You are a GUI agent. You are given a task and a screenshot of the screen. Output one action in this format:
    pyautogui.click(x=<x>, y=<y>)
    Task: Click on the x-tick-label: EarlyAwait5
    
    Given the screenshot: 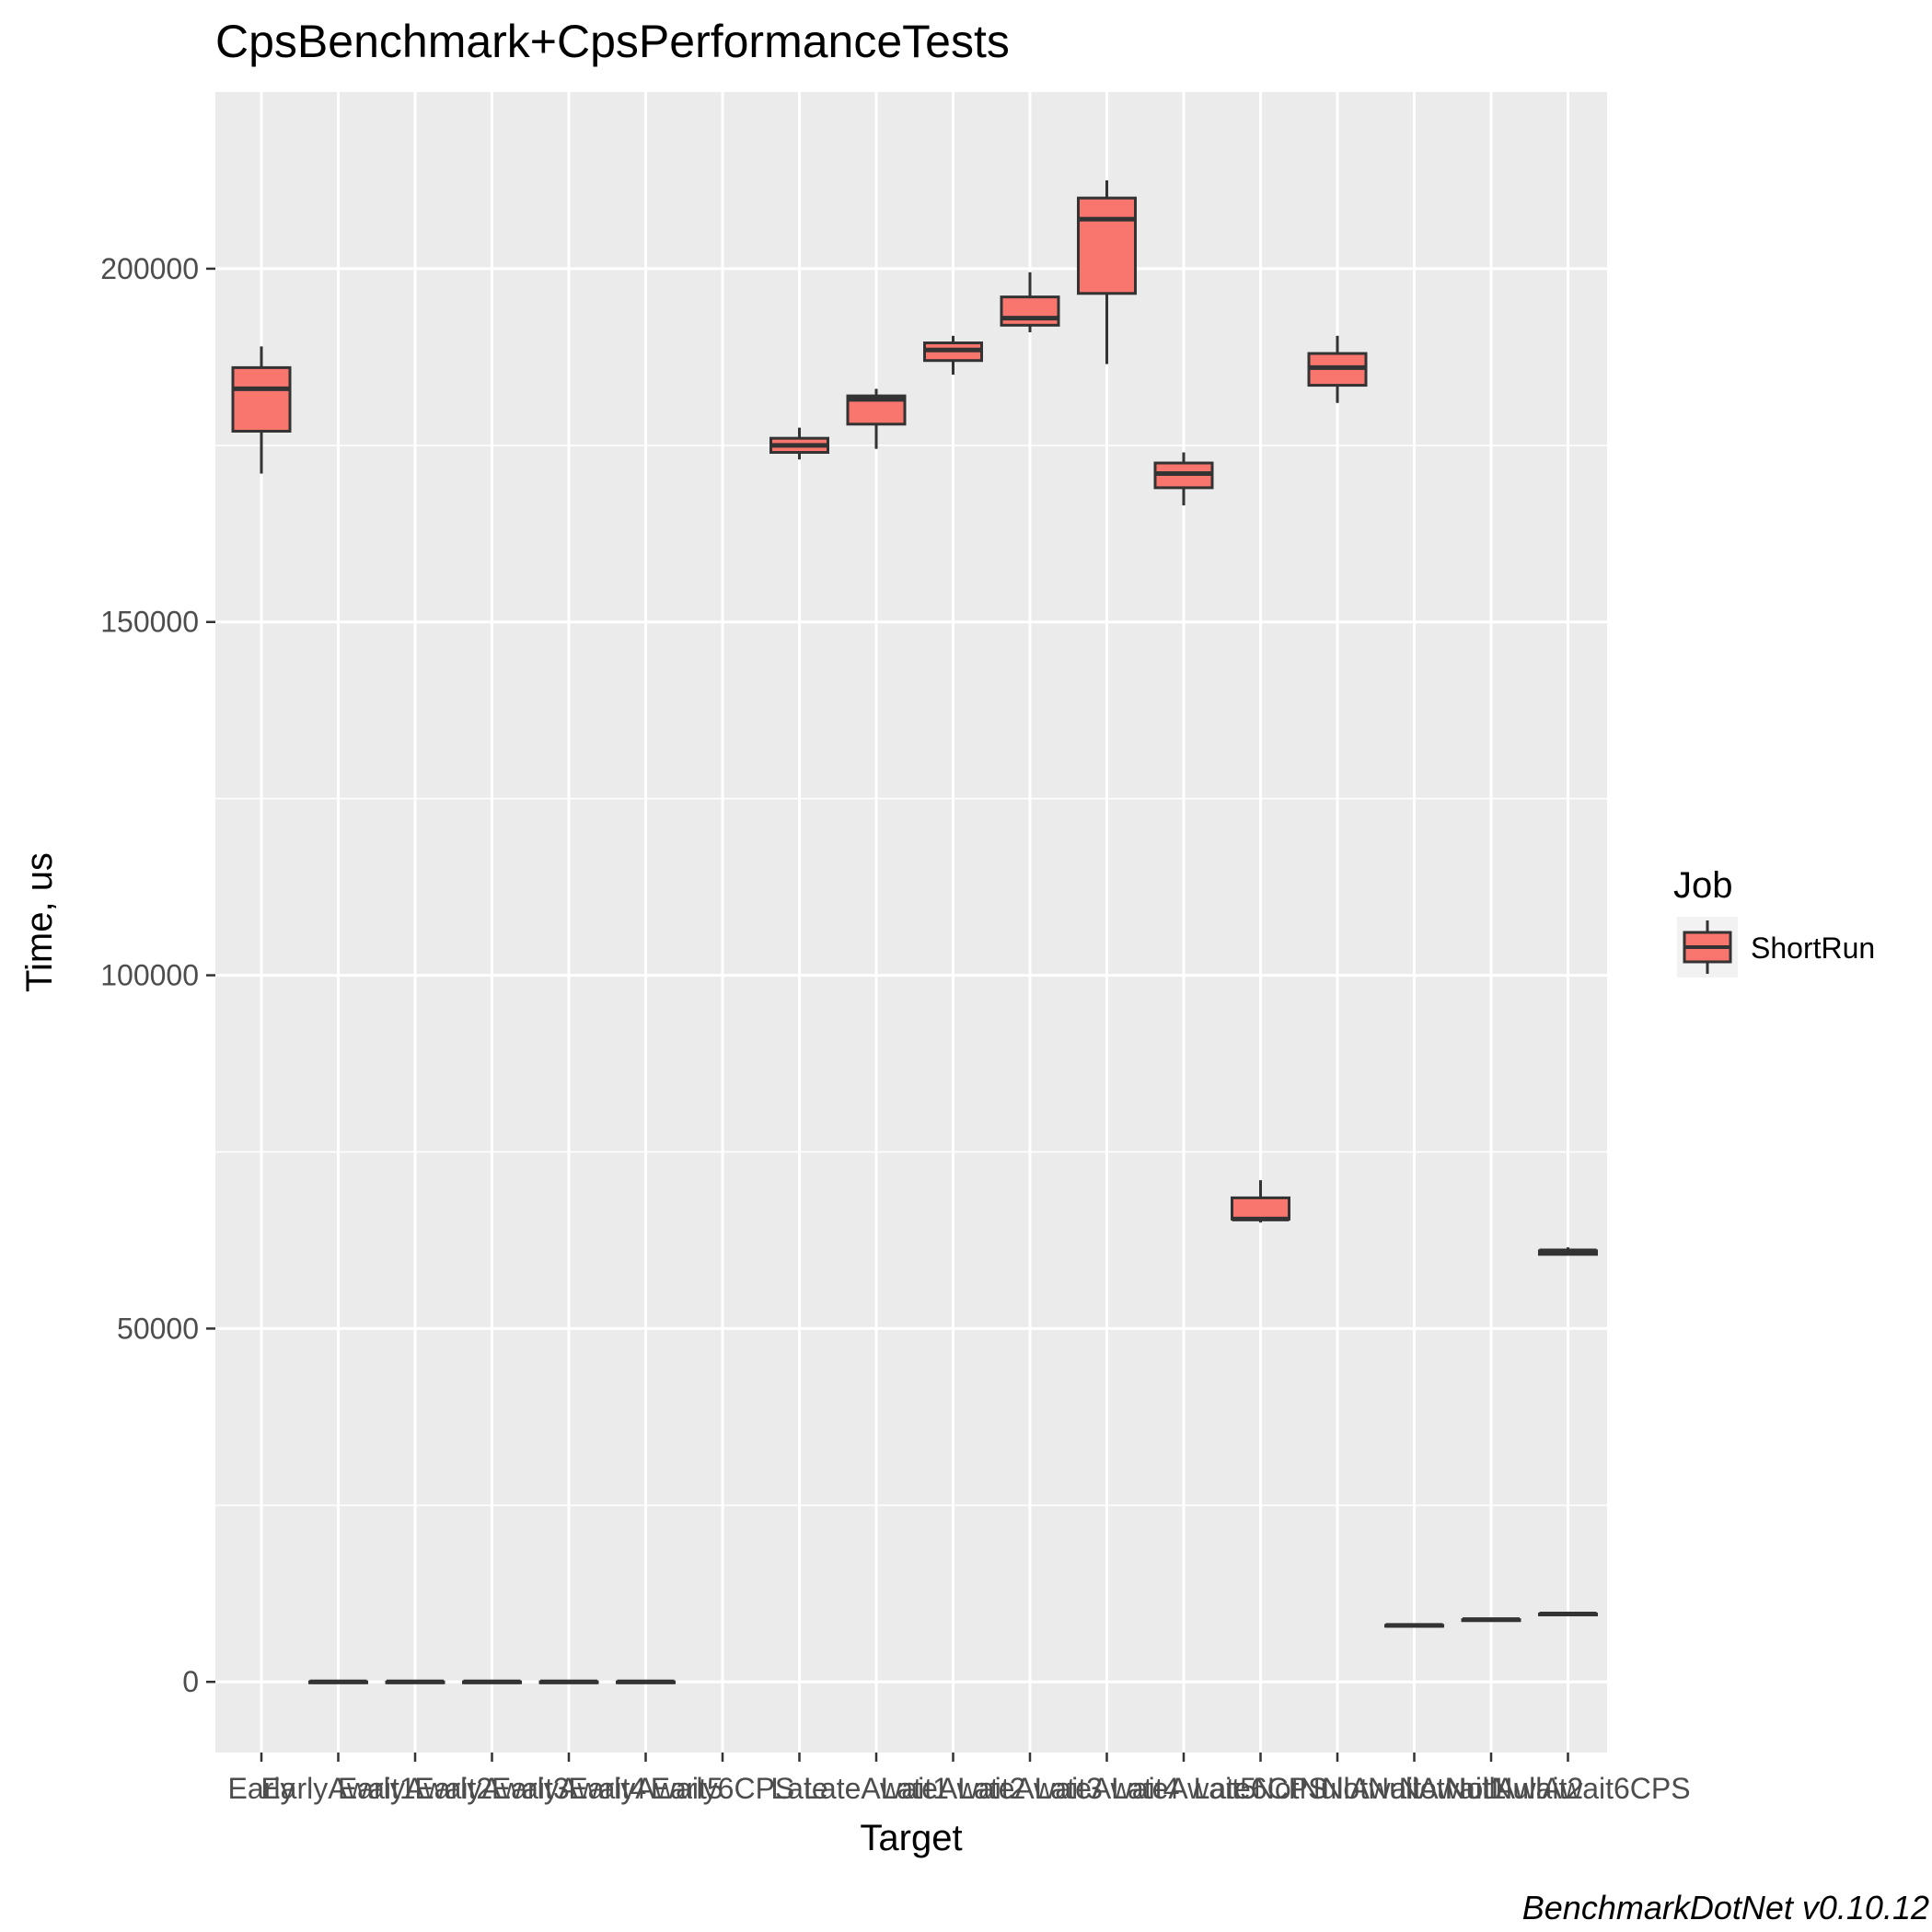 What is the action you would take?
    pyautogui.click(x=646, y=1789)
    